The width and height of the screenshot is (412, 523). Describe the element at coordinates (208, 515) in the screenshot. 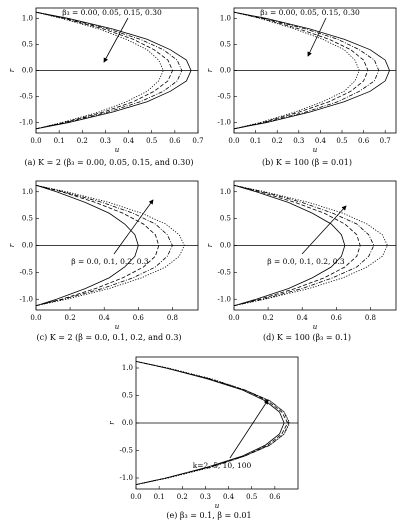

I see `caption: (e) β₃ = 0.1, β = 0.01` at that location.